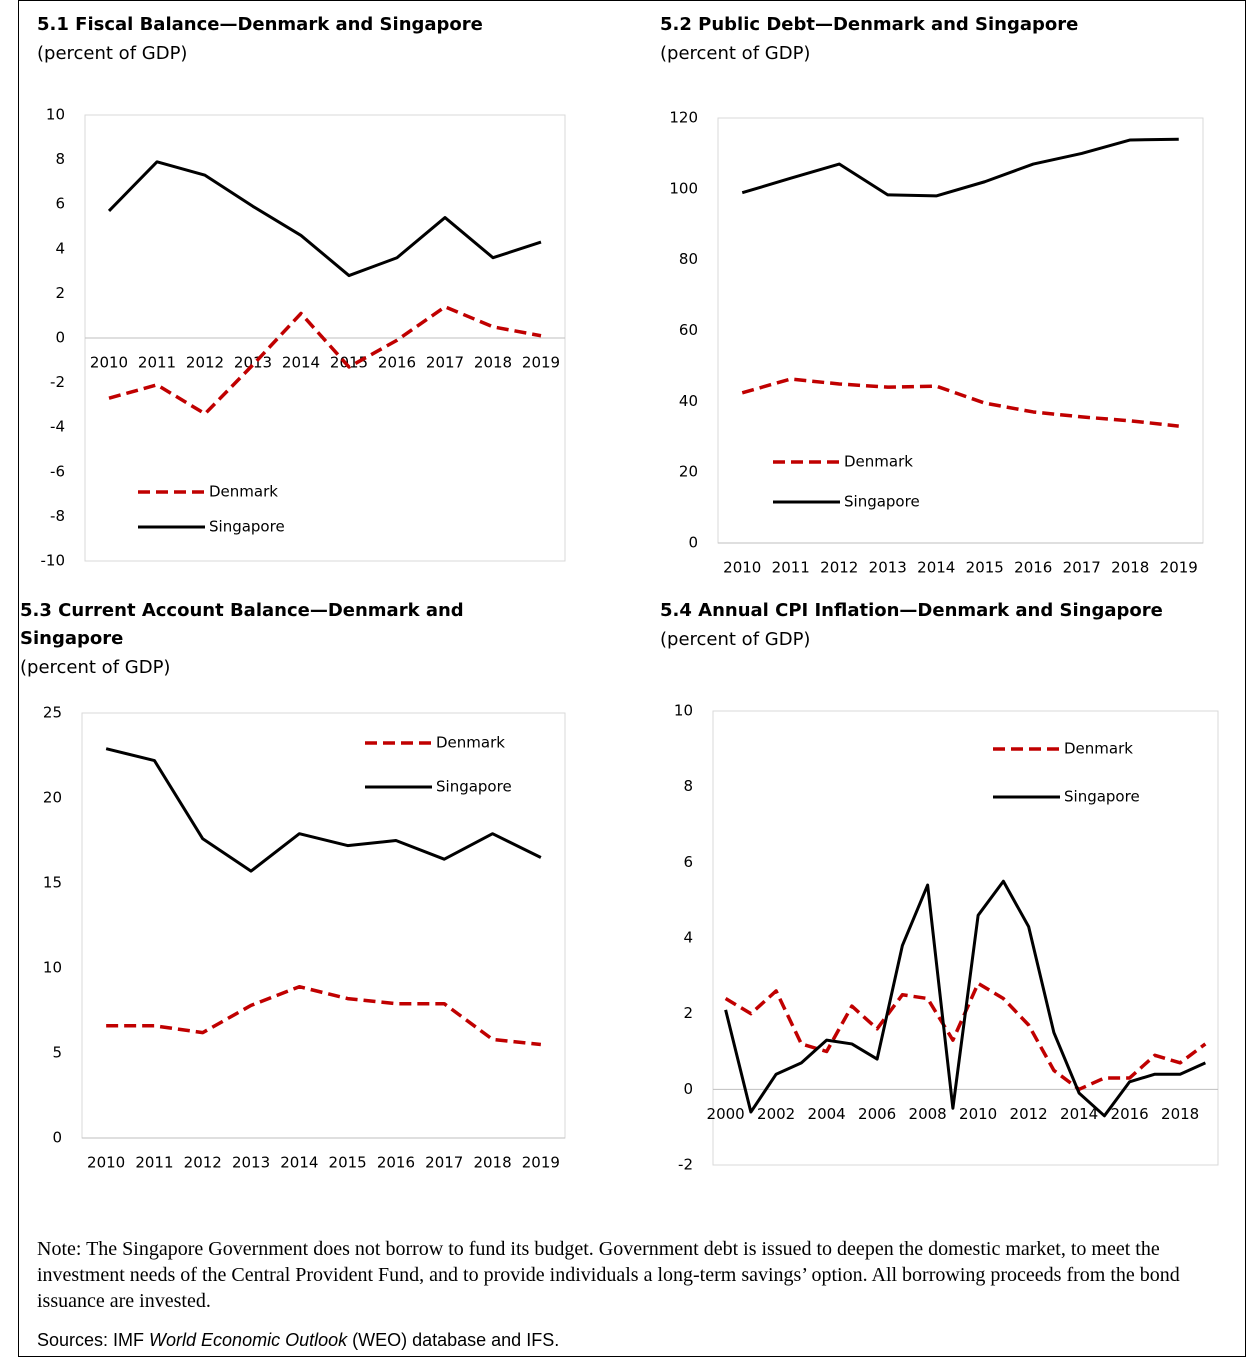 This screenshot has width=1246, height=1357. I want to click on chart-title: 5.1 Fiscal Balance—Denmark and Singapore, so click(260, 24).